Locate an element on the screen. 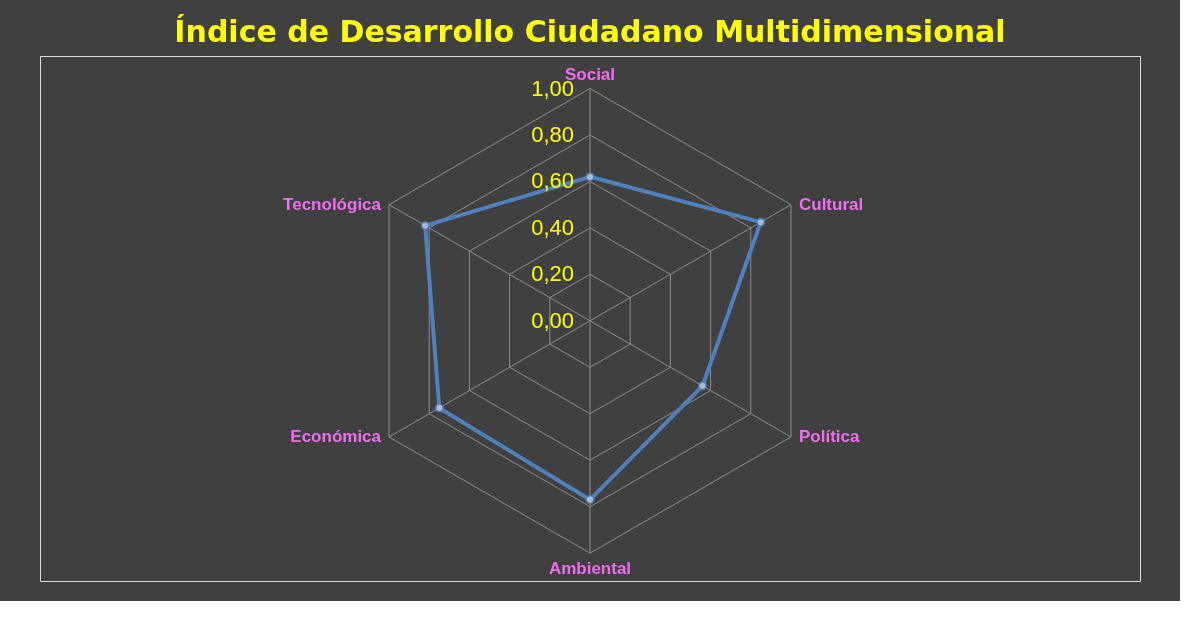 The image size is (1184, 629). y-tick-label: 0,20 is located at coordinates (552, 274).